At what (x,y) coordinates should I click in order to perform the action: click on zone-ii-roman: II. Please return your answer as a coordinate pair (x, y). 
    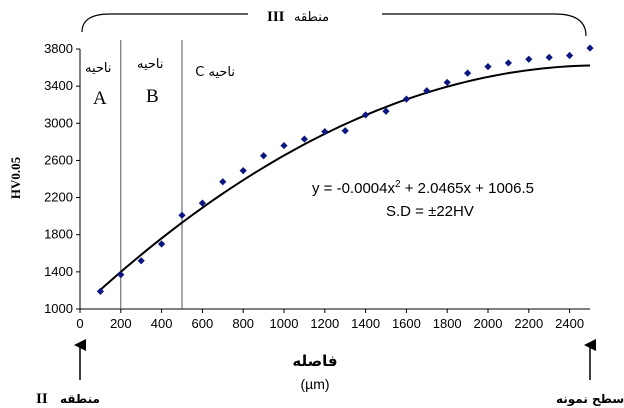
    Looking at the image, I should click on (42, 399).